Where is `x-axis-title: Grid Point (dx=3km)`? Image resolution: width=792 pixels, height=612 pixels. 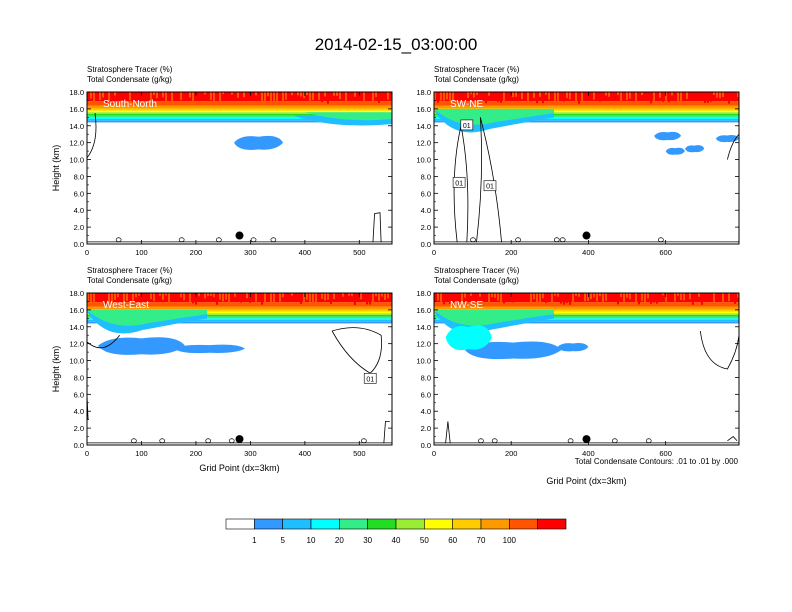 x-axis-title: Grid Point (dx=3km) is located at coordinates (239, 468).